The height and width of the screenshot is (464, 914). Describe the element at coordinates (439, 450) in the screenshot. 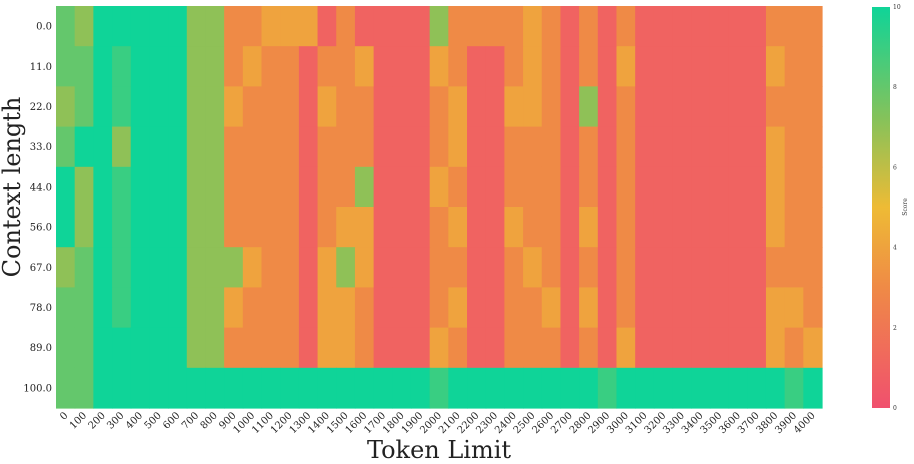

I see `x-axis-title: Token Limit` at that location.